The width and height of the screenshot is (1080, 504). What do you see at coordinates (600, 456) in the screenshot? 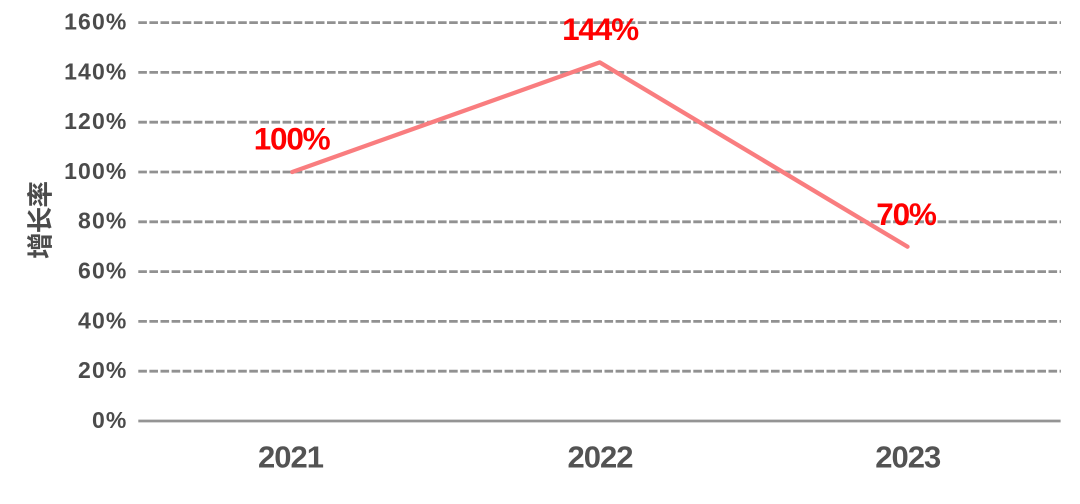
I see `svg-text: 2022` at bounding box center [600, 456].